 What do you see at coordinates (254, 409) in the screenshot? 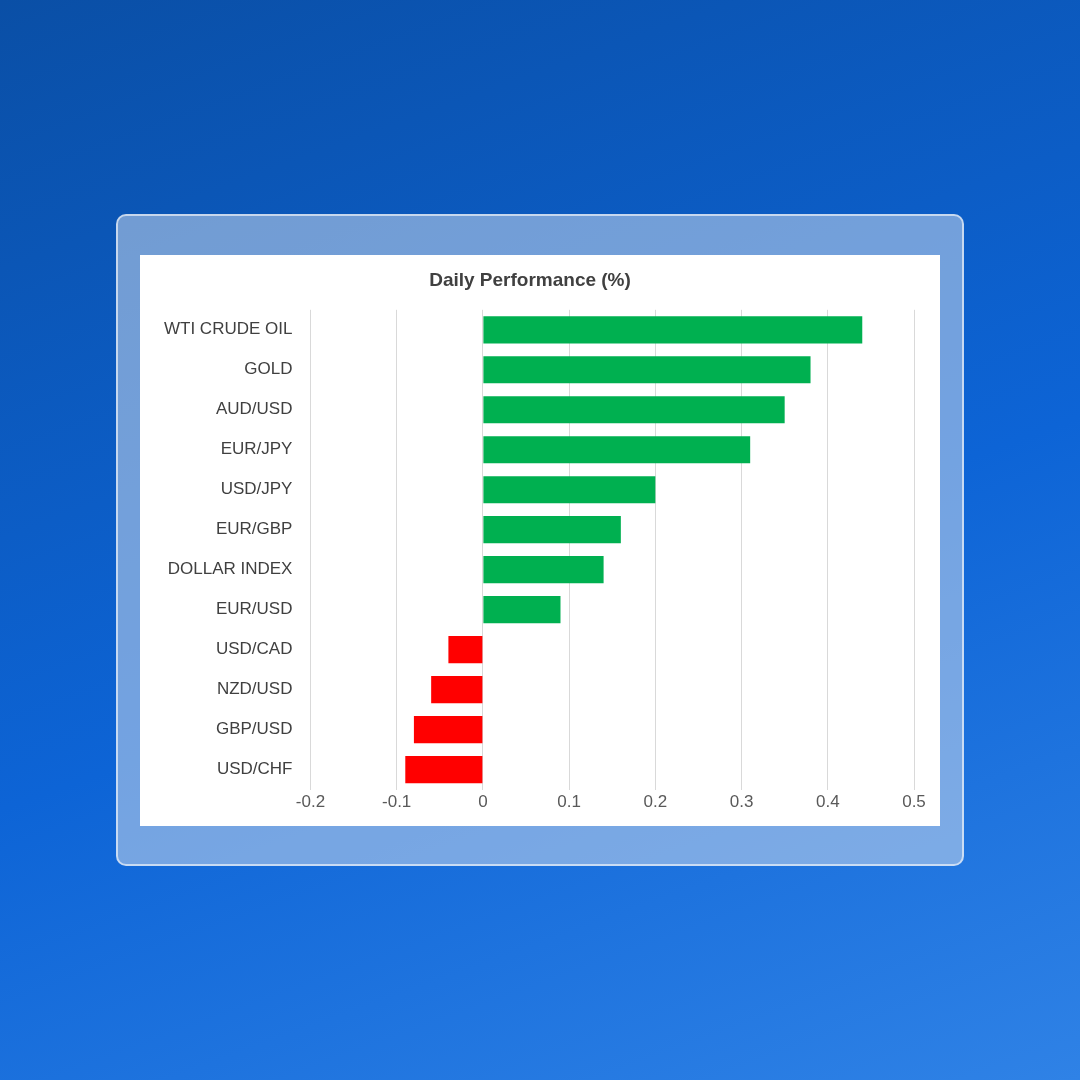
I see `y-tick-label: AUD/USD` at bounding box center [254, 409].